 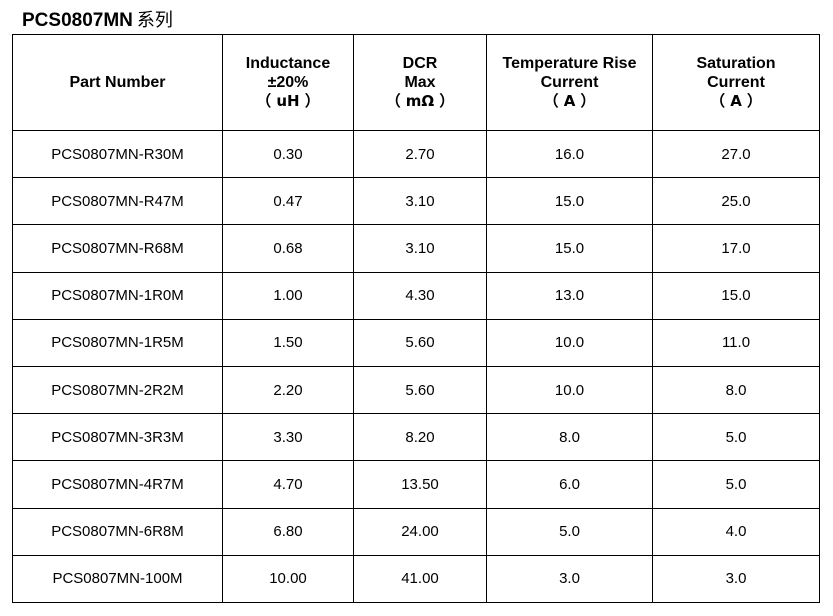 I want to click on table-row: PCS0807MN-100M 10.00 41.00 3.0 3.0, so click(x=416, y=578).